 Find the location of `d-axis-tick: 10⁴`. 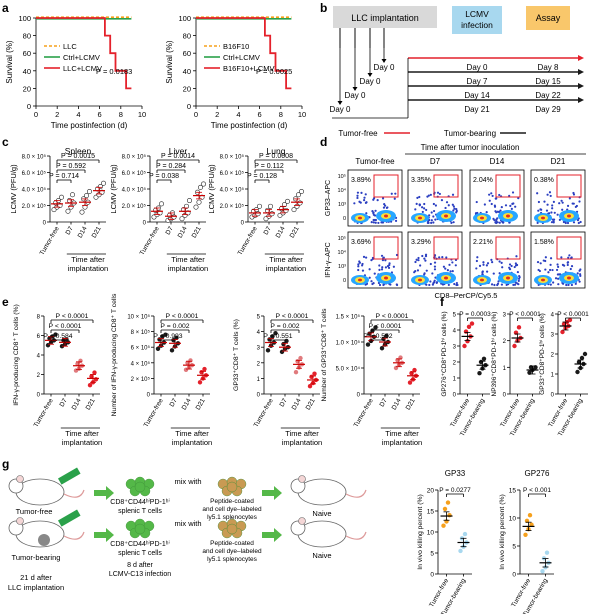

d-axis-tick: 10⁴ is located at coordinates (342, 252).